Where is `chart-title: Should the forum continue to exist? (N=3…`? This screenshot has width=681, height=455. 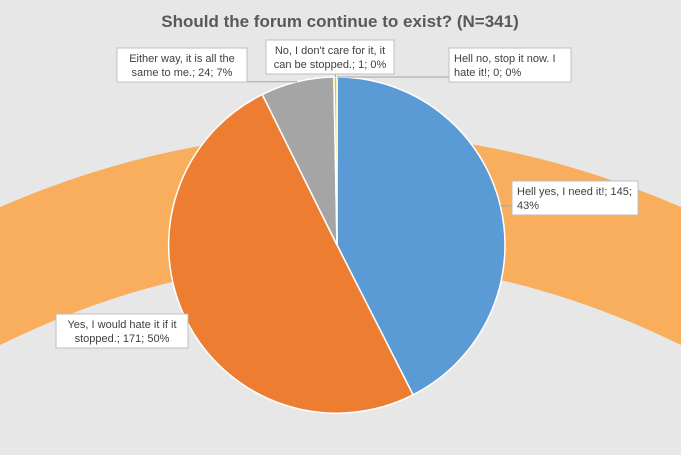
chart-title: Should the forum continue to exist? (N=3… is located at coordinates (340, 21).